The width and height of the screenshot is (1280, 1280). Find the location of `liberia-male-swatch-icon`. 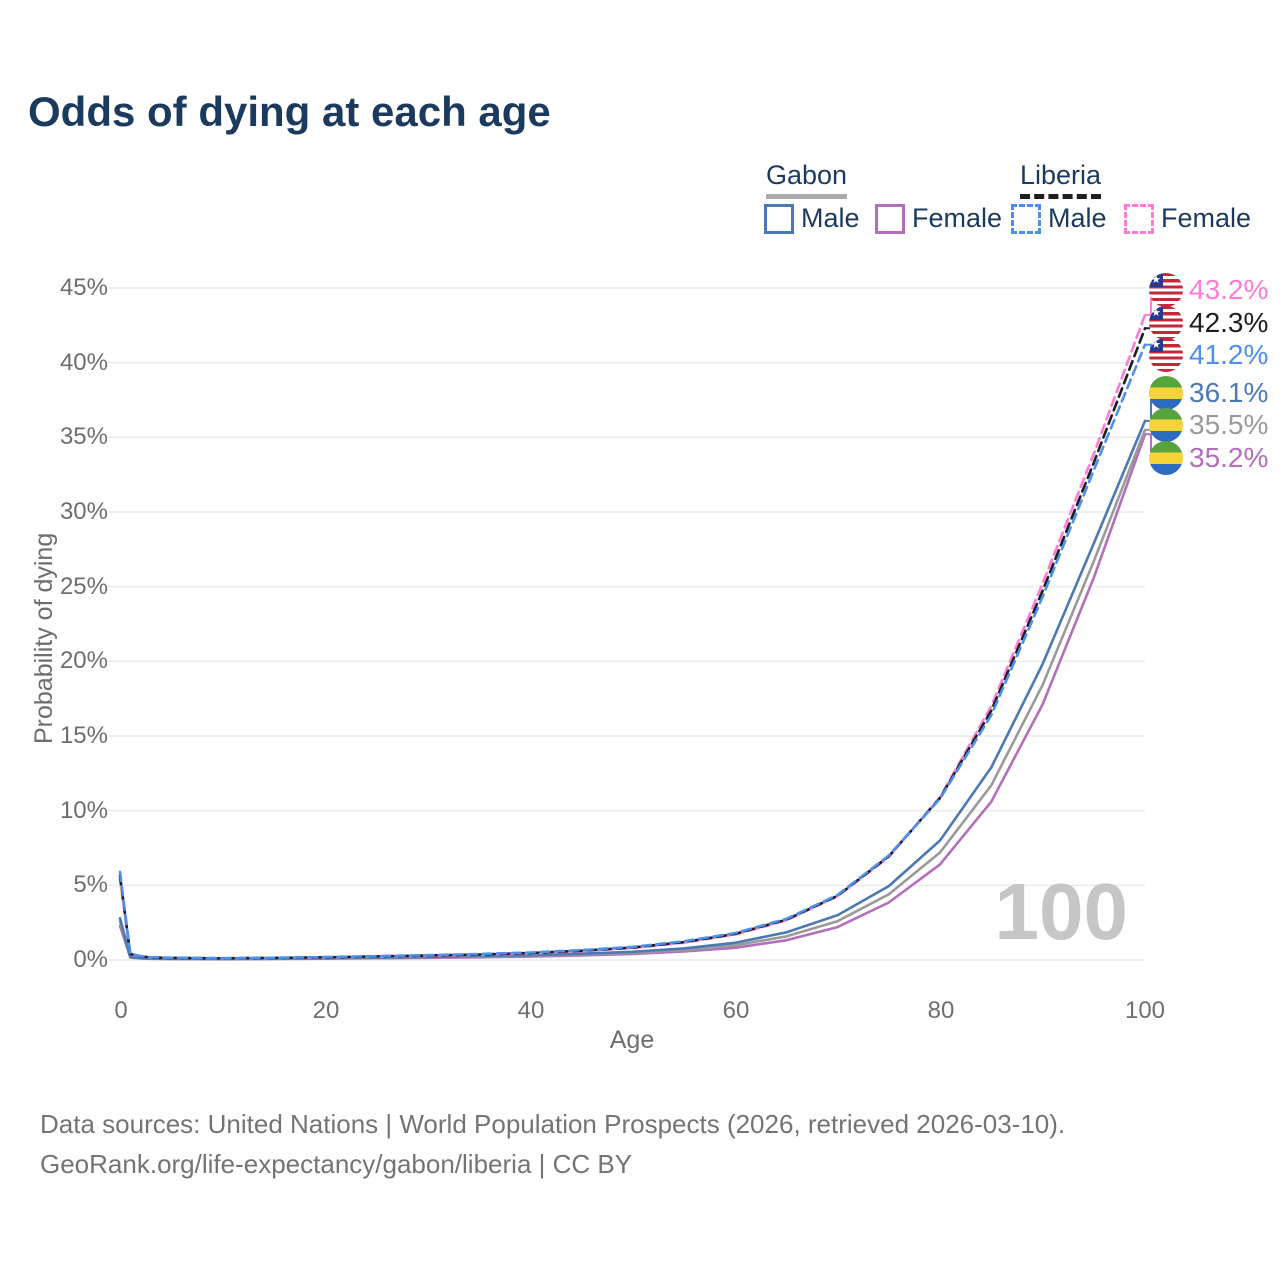

liberia-male-swatch-icon is located at coordinates (1026, 218).